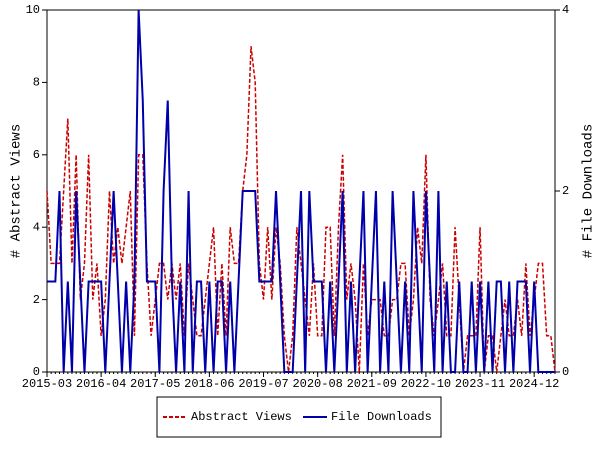 This screenshot has width=600, height=450. Describe the element at coordinates (372, 384) in the screenshot. I see `x-tick-label: 2021-09` at that location.